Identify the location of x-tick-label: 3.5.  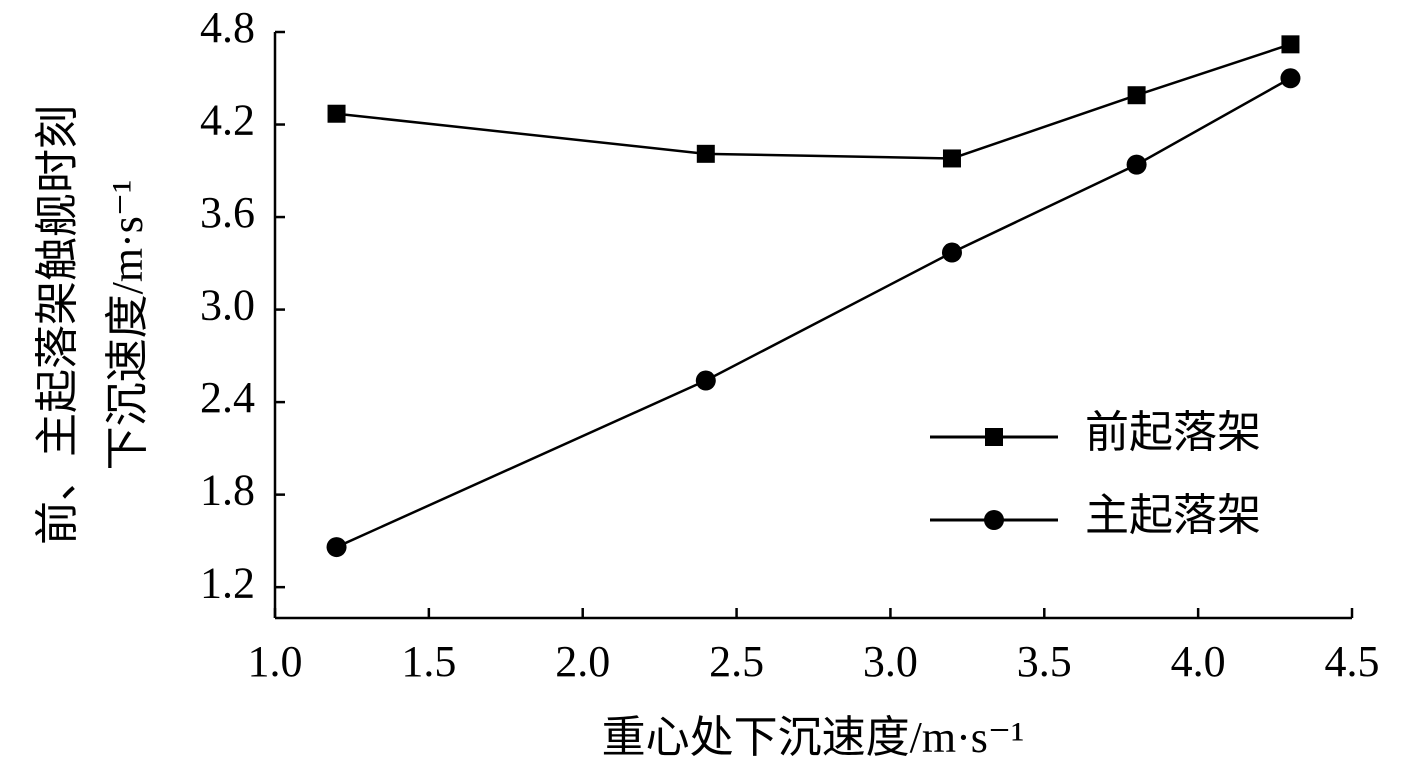
(1044, 661).